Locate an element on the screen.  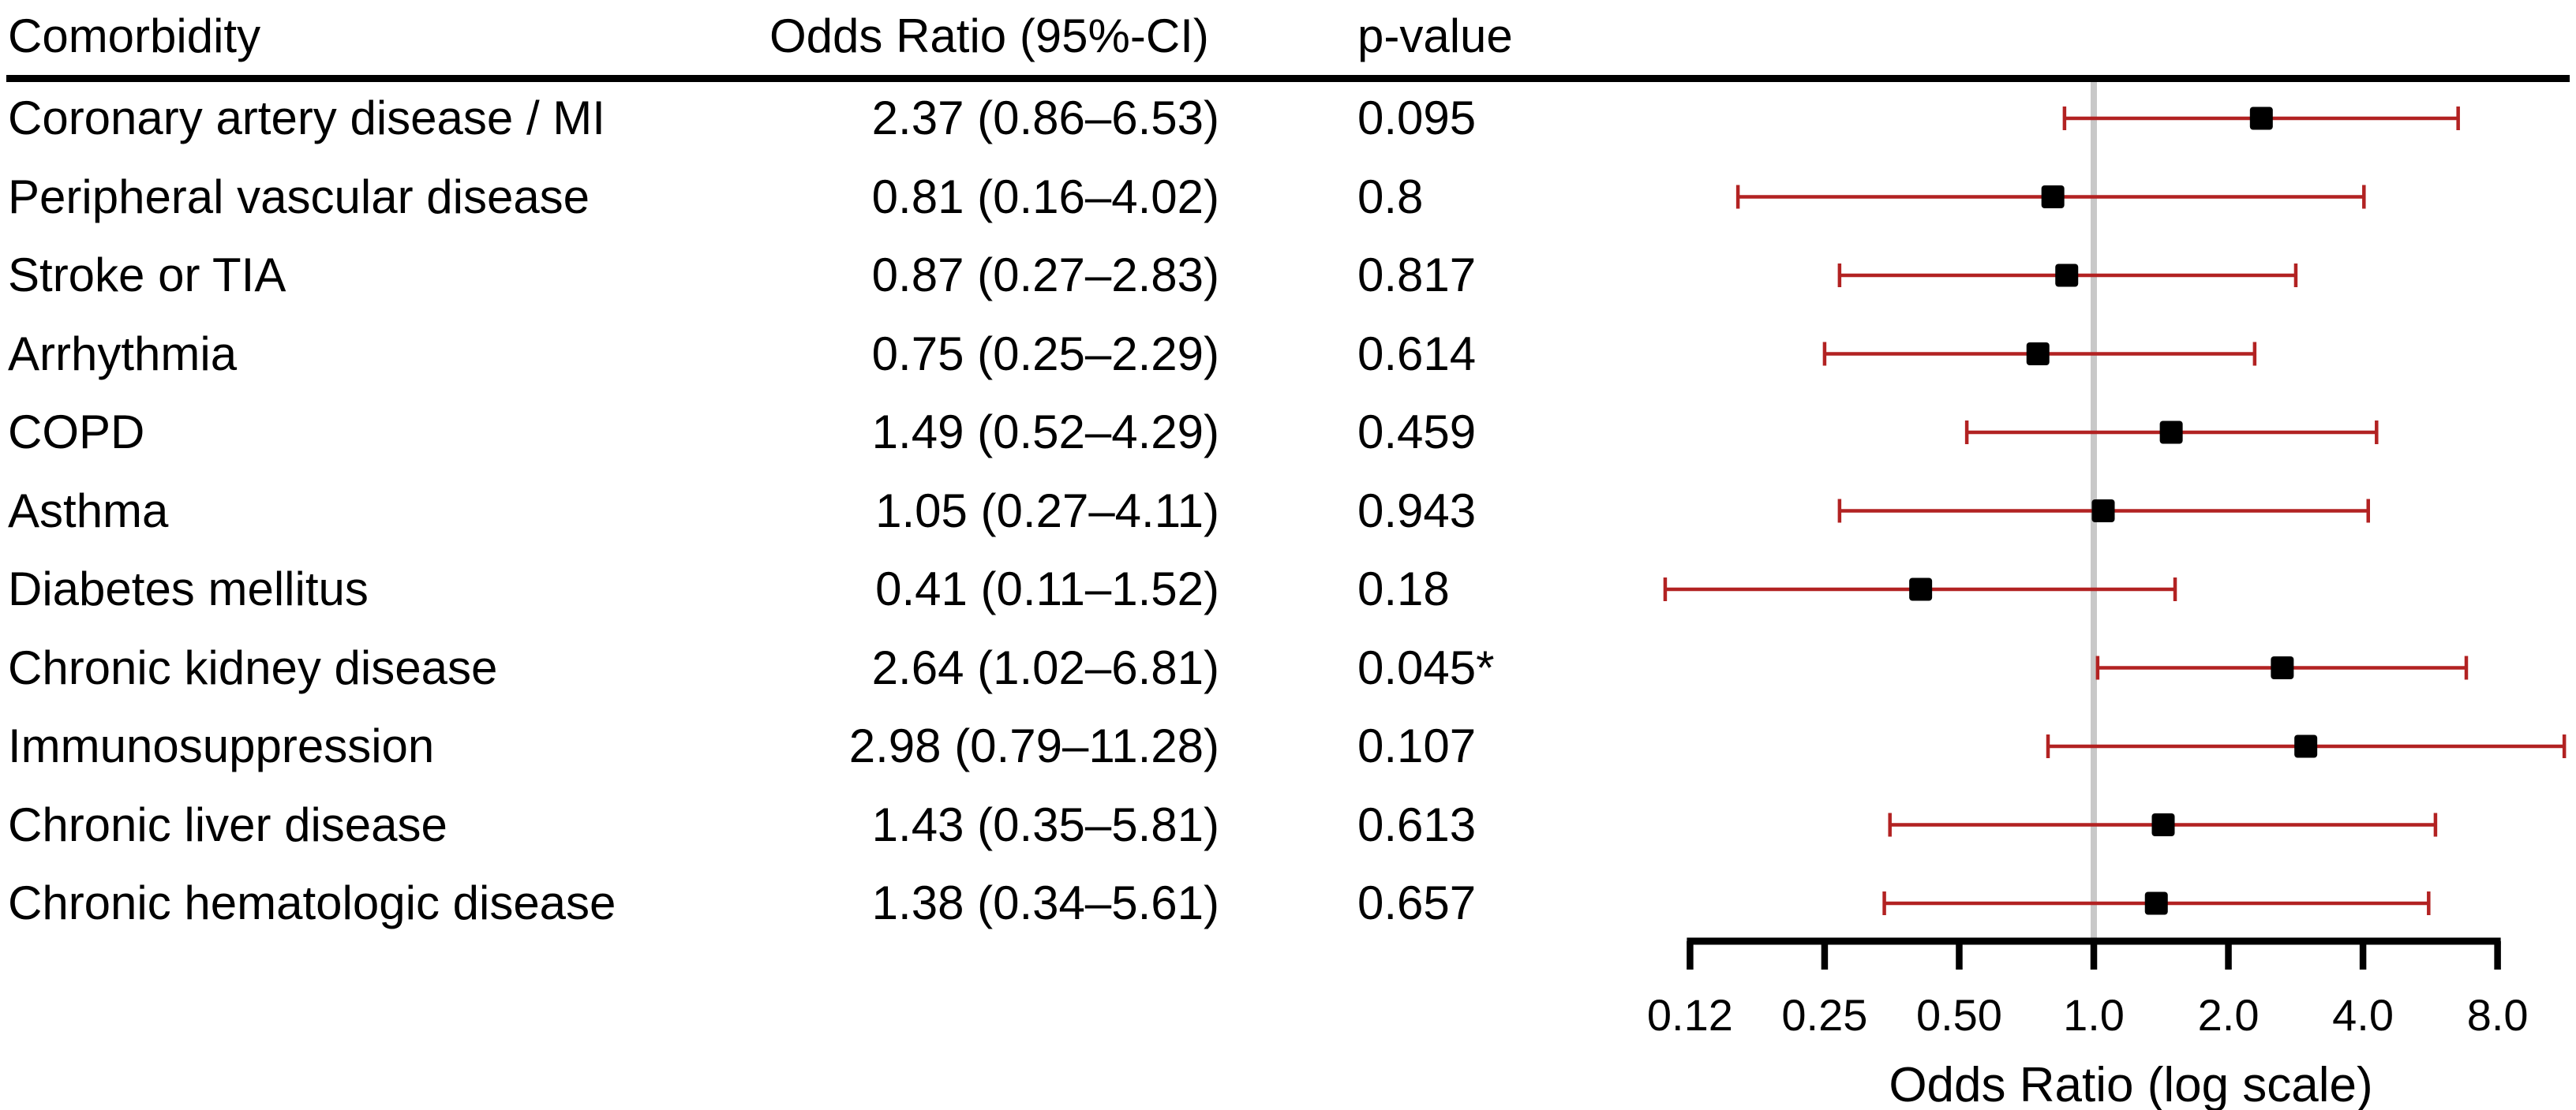
x-tick-label: 0.50 is located at coordinates (1959, 1015).